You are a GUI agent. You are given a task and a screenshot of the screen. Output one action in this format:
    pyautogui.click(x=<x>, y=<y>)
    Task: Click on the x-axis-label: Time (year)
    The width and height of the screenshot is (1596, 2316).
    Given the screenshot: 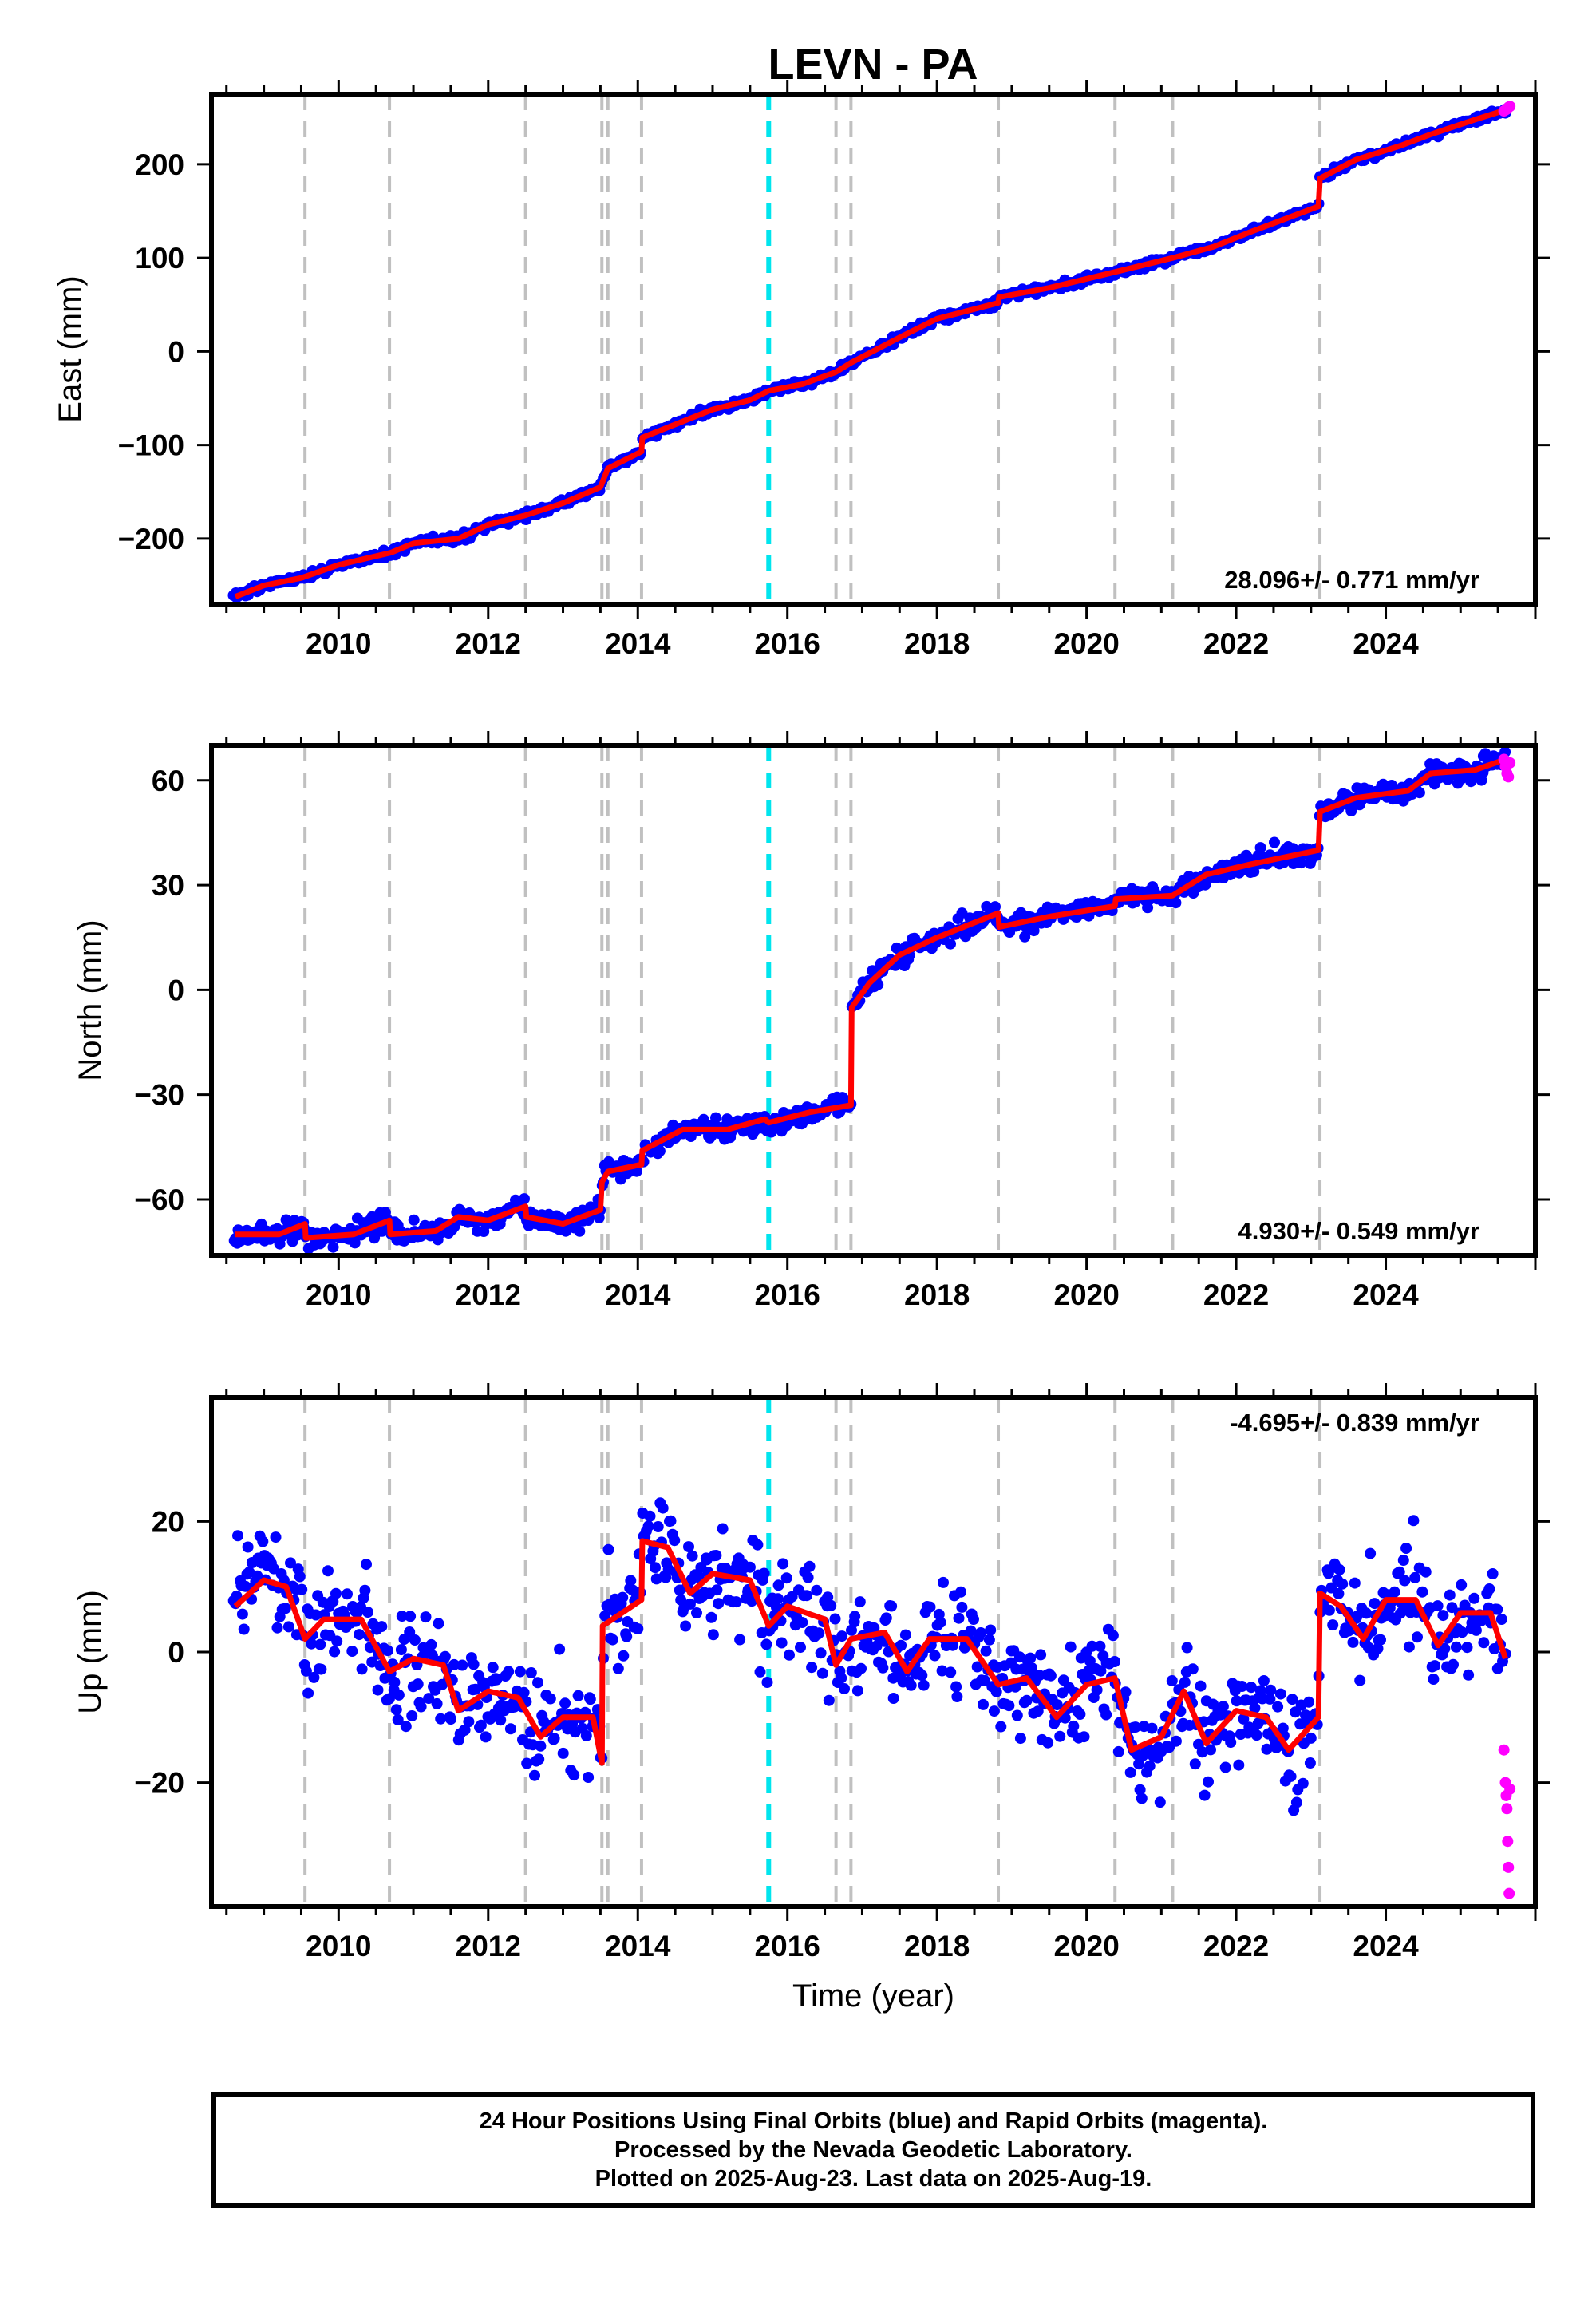 What is the action you would take?
    pyautogui.click(x=873, y=1996)
    